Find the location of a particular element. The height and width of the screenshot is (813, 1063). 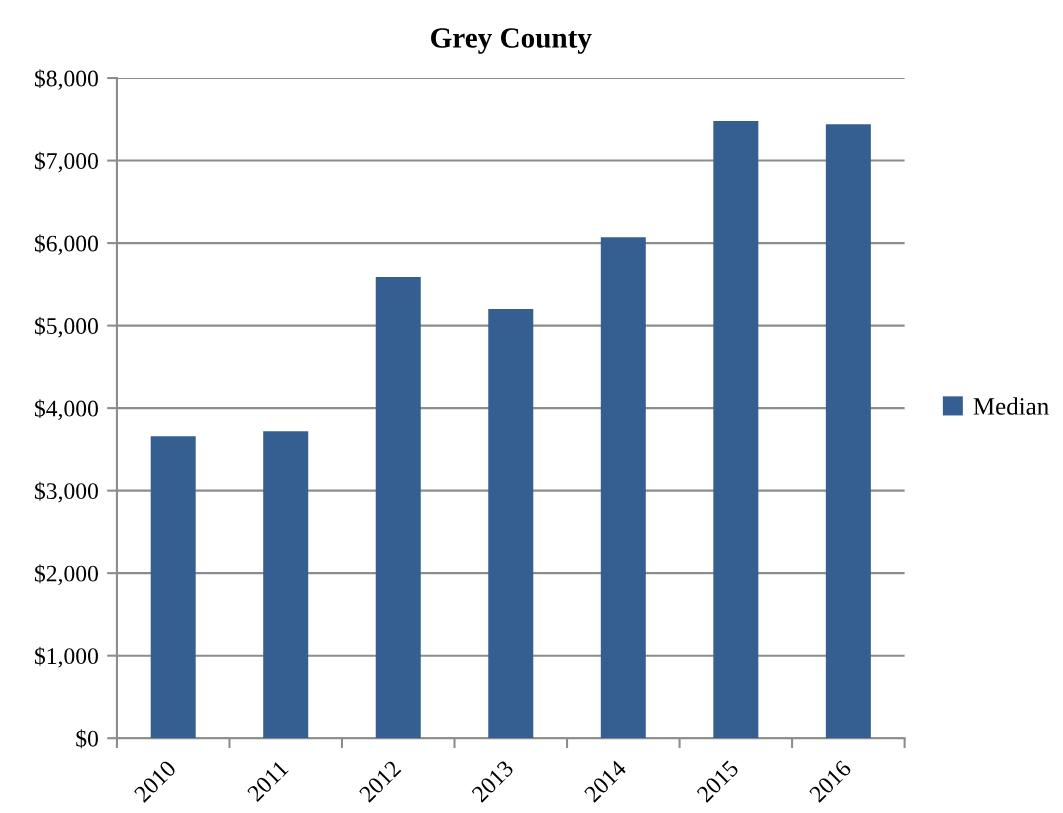

y-tick-label: $8,000 is located at coordinates (66, 79).